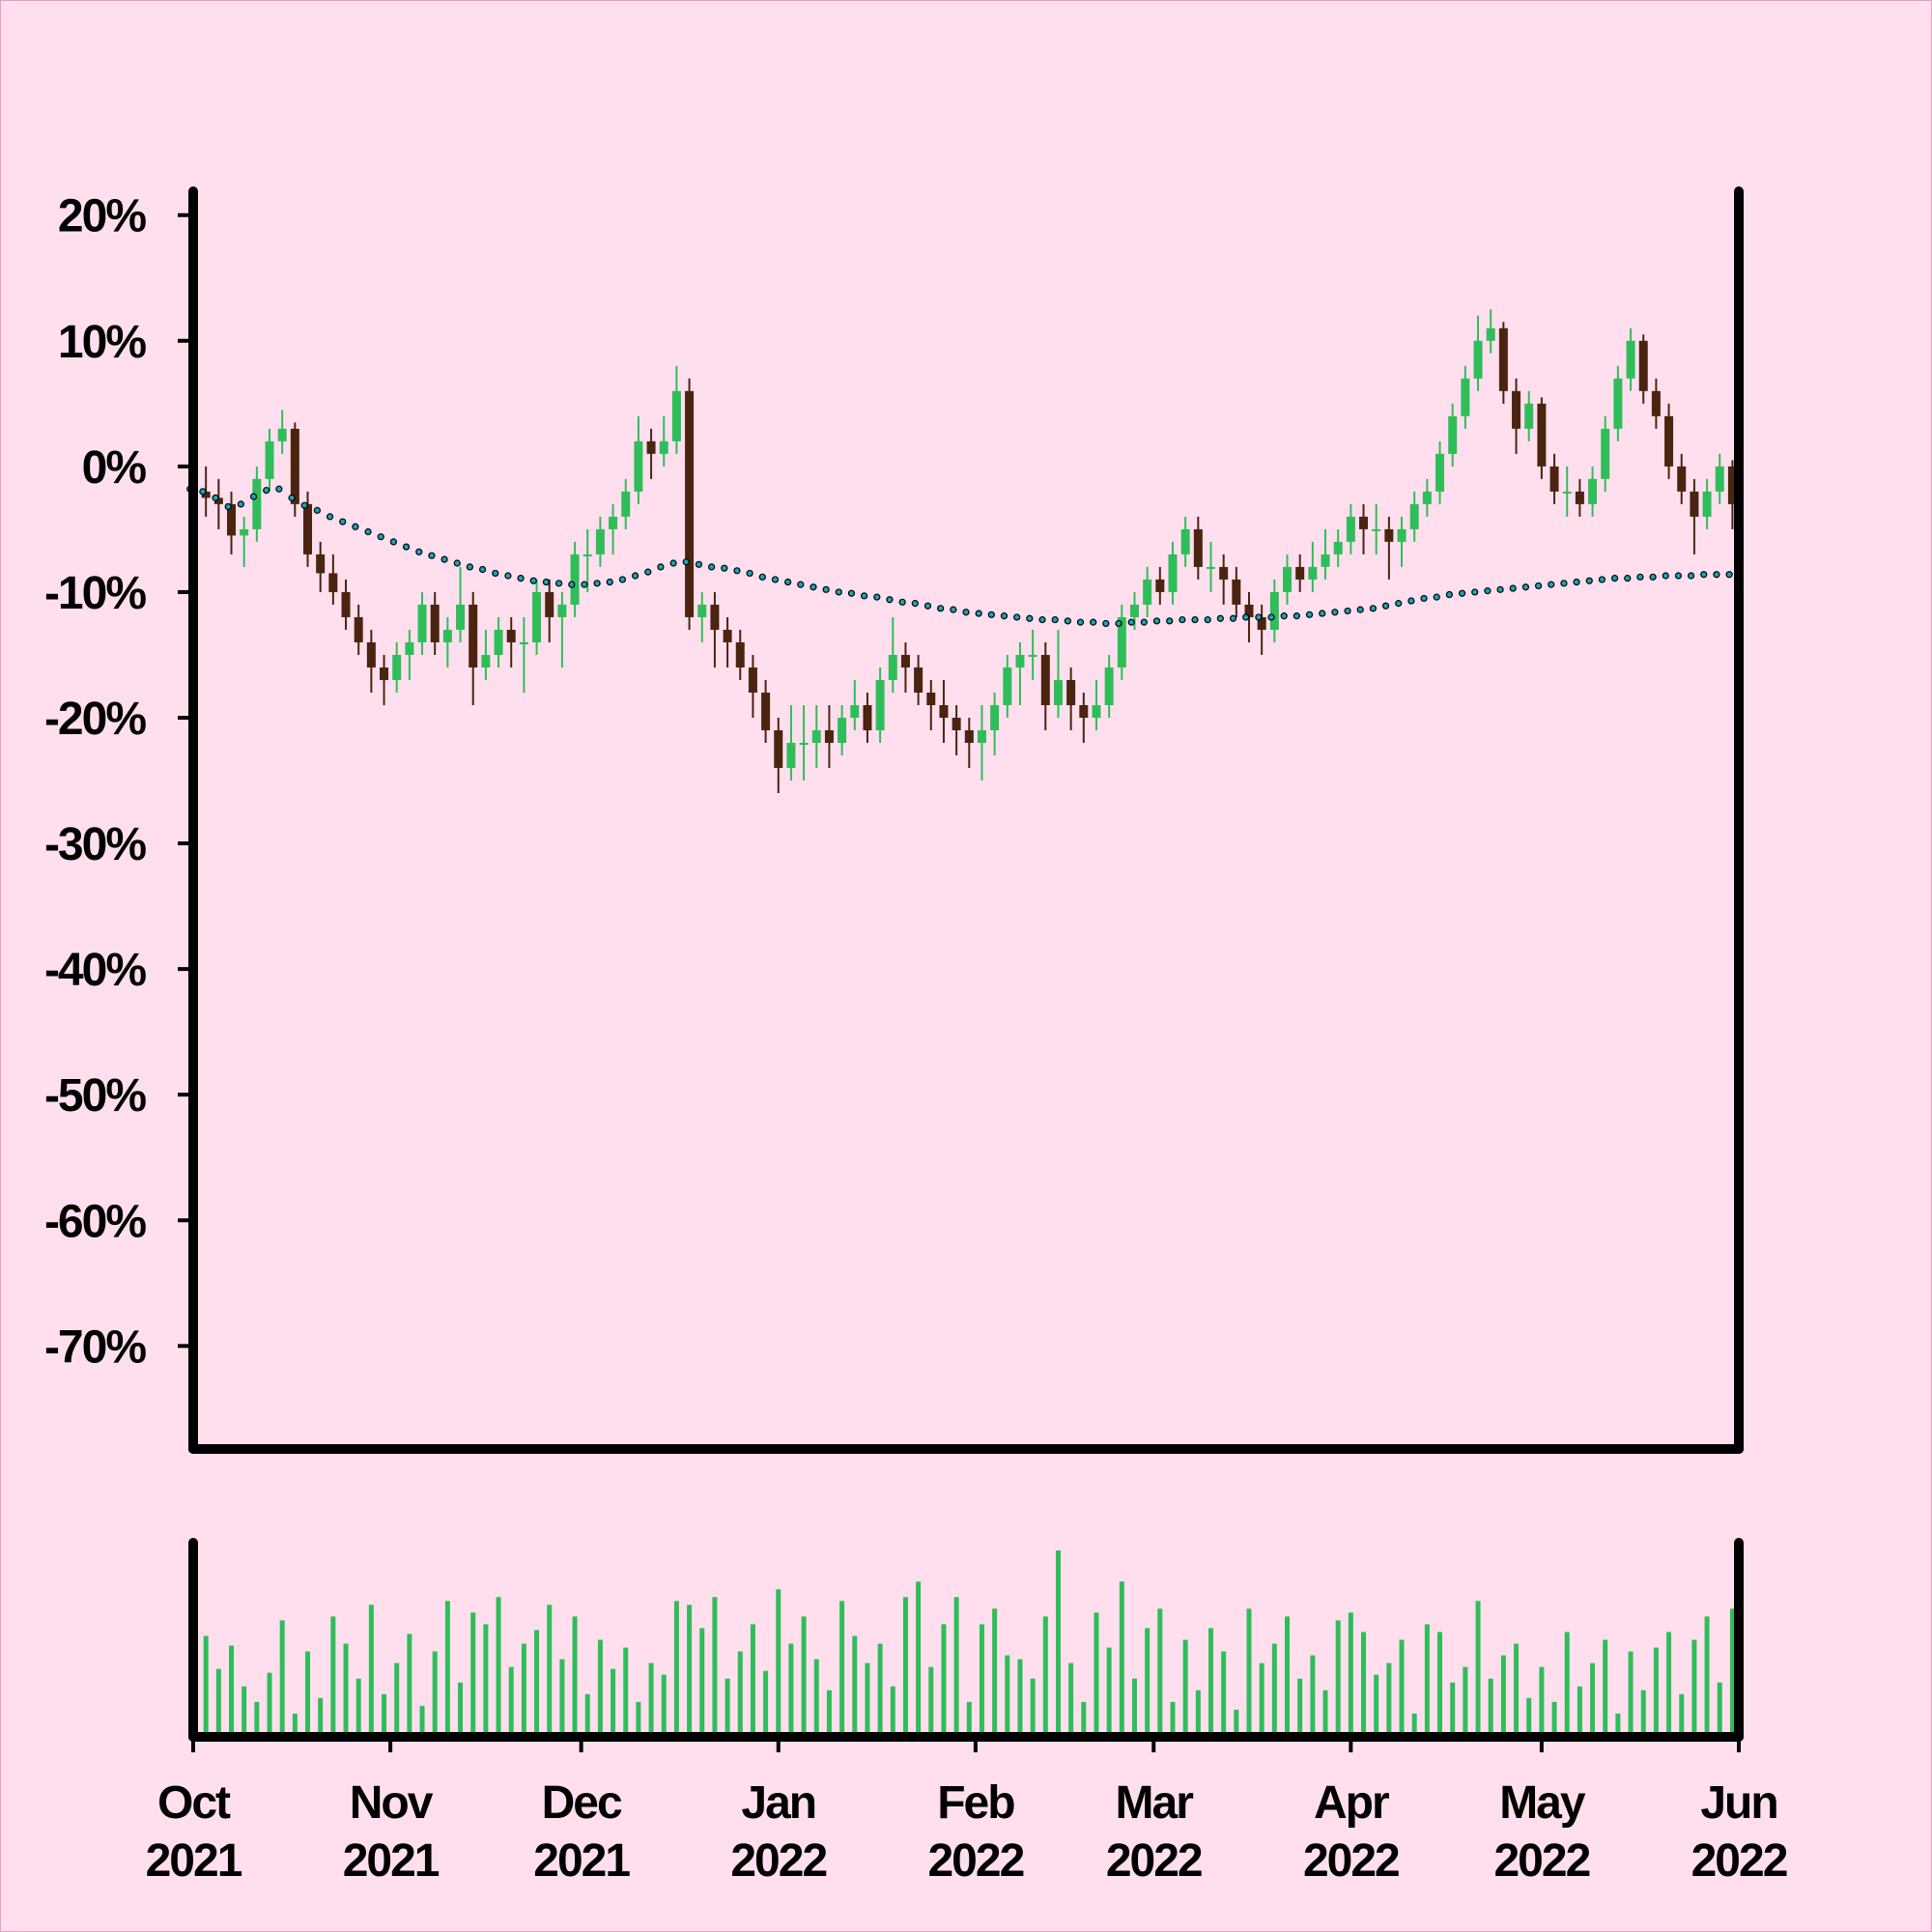 This screenshot has width=1932, height=1932. Describe the element at coordinates (778, 1803) in the screenshot. I see `x-tick-label: Jan` at that location.